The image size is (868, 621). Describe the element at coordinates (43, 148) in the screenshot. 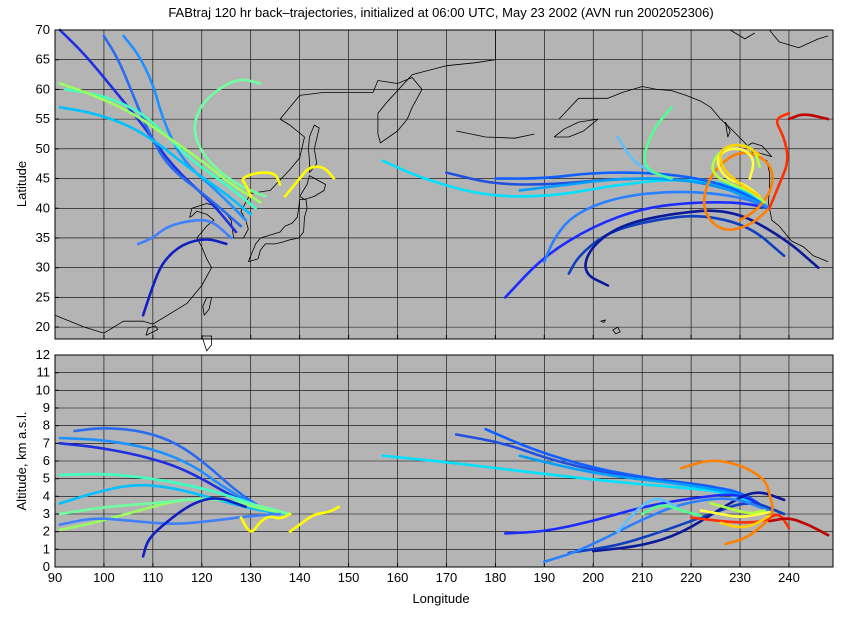

I see `map-y-tick-label: 50` at that location.